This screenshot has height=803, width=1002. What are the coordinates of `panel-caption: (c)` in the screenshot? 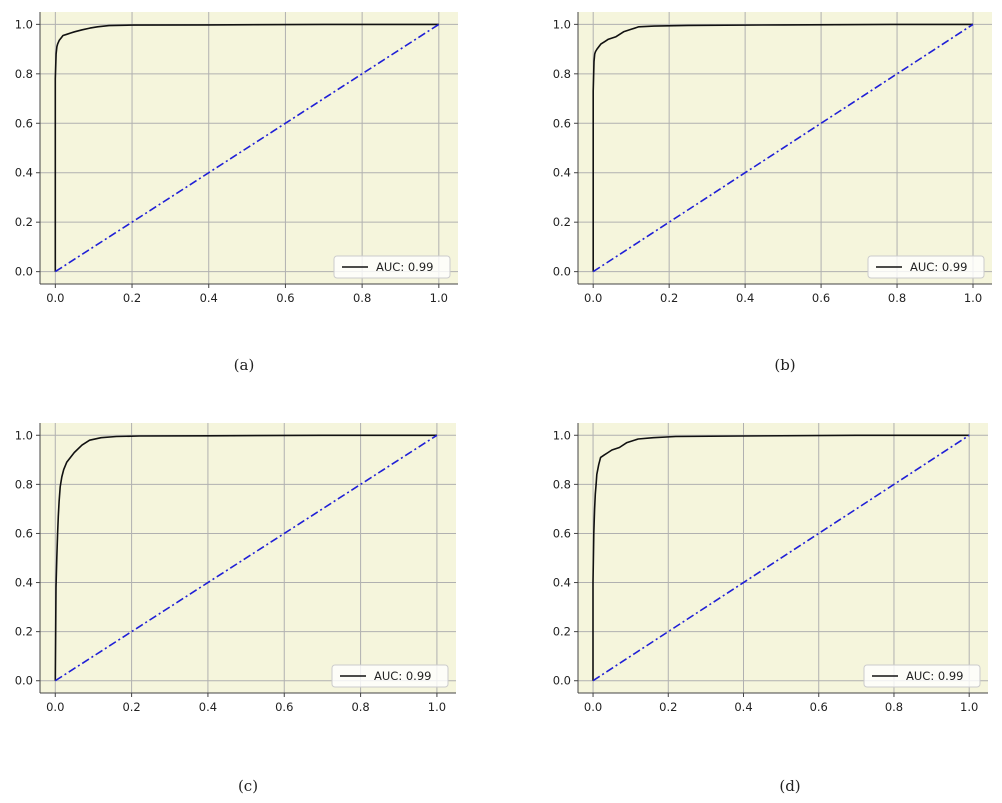 It's located at (248, 786).